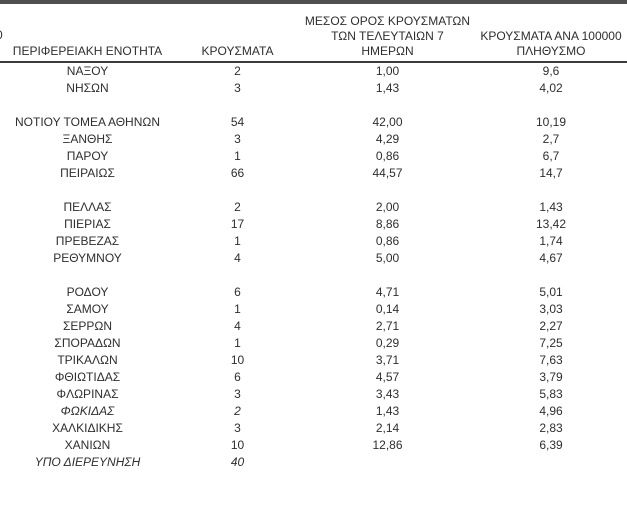 This screenshot has width=627, height=530. I want to click on per100k-cell: 6,39, so click(551, 445).